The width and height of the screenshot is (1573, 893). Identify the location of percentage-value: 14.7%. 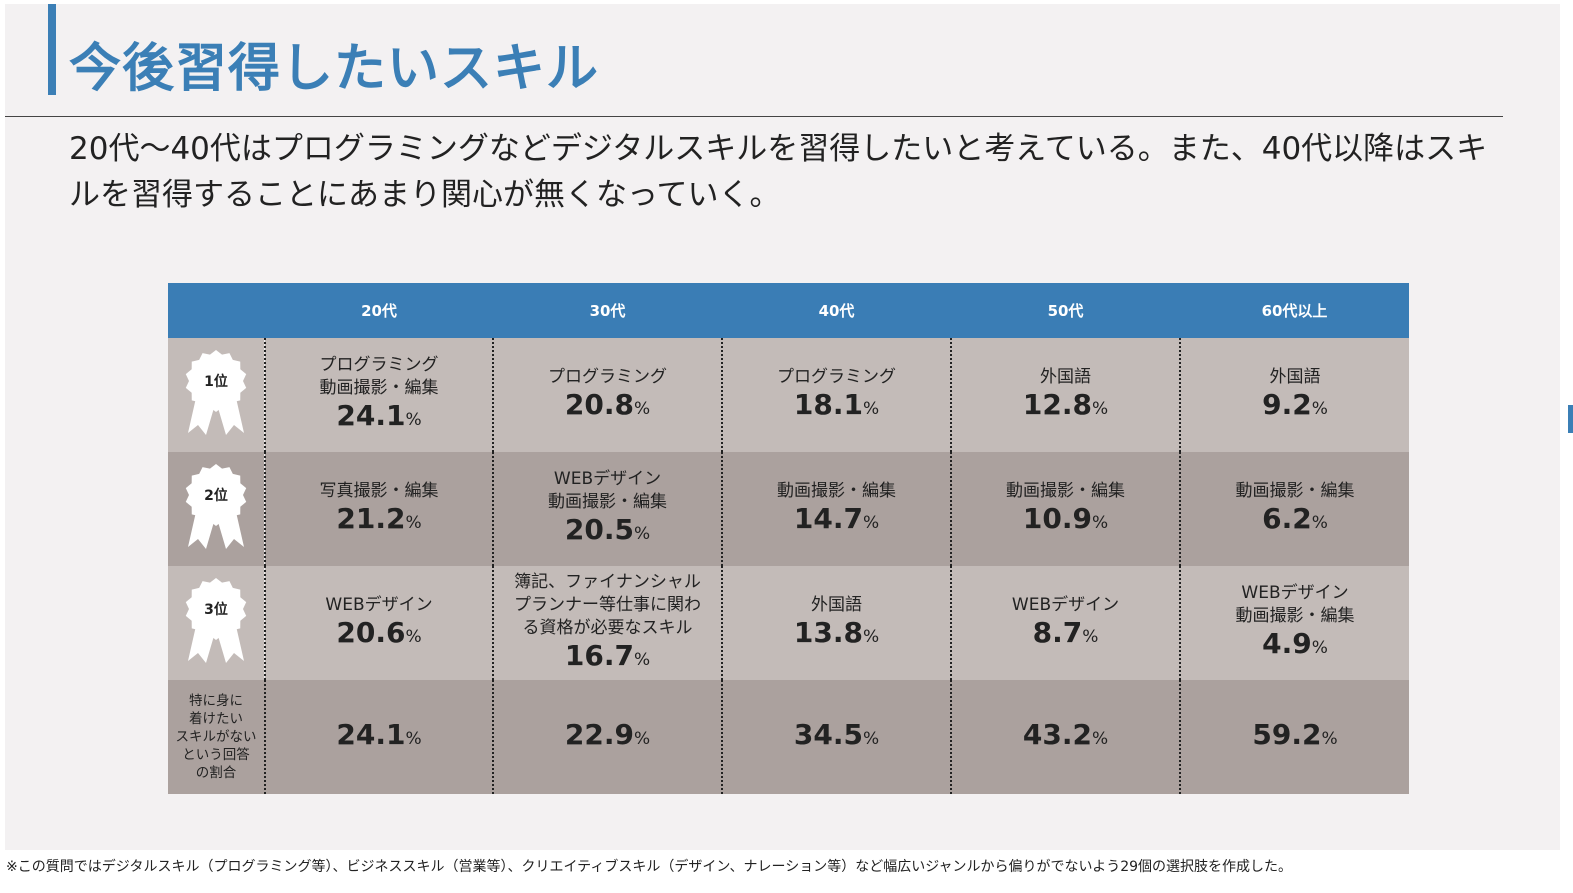
(836, 520).